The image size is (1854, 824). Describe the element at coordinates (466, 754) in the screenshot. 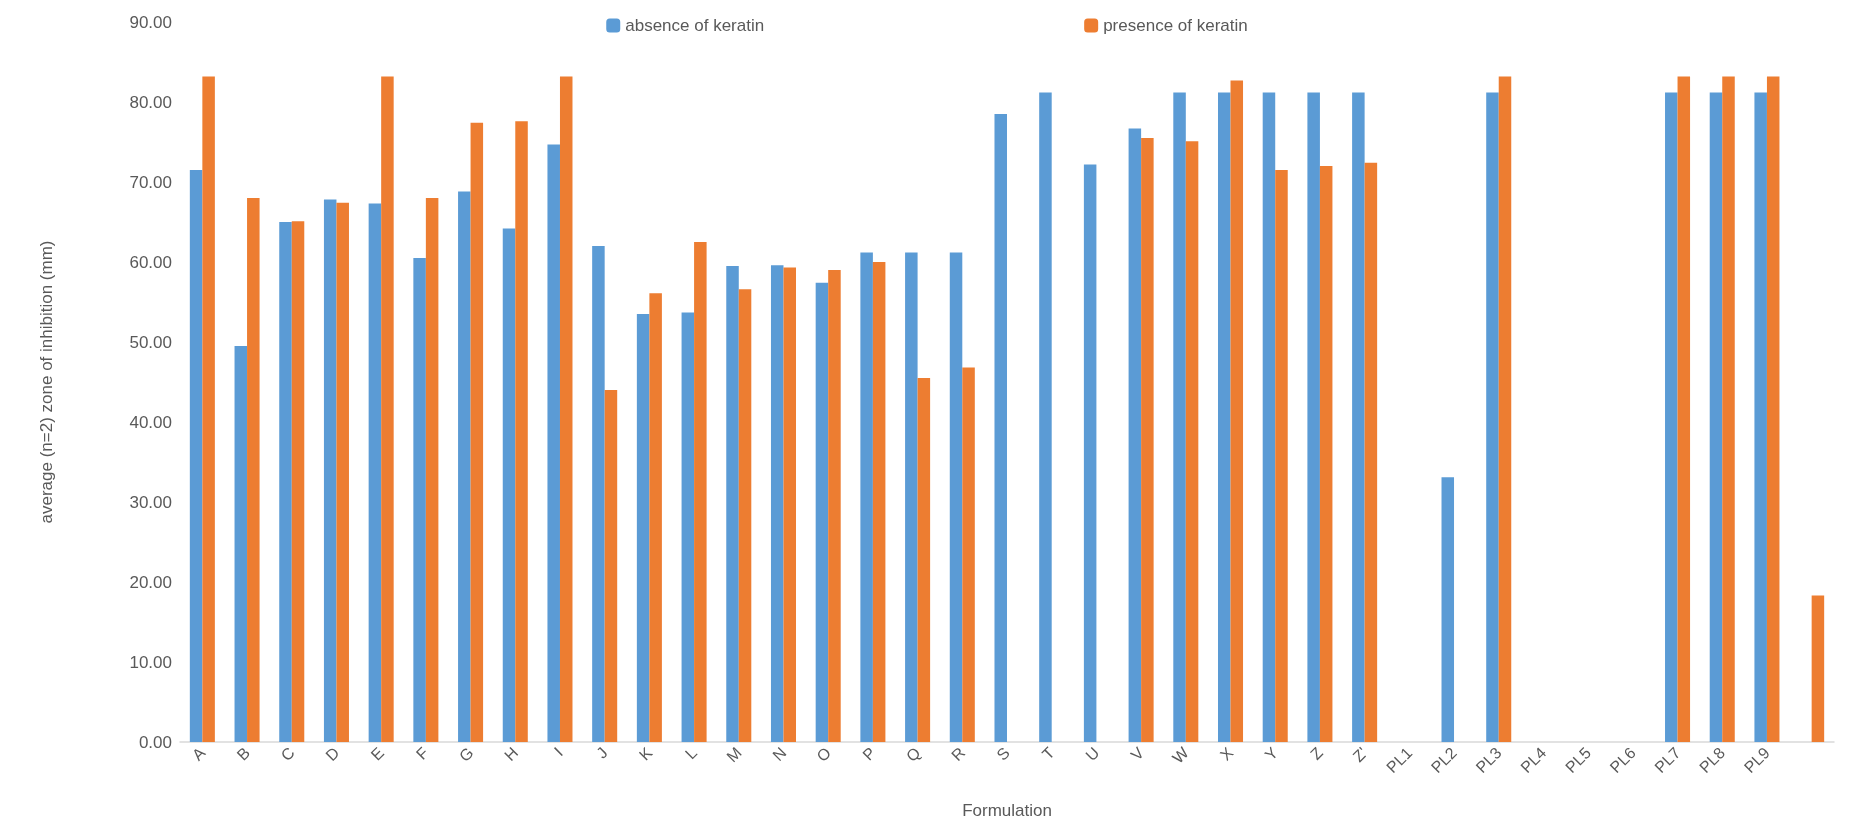

I see `x-tick-label: G` at that location.